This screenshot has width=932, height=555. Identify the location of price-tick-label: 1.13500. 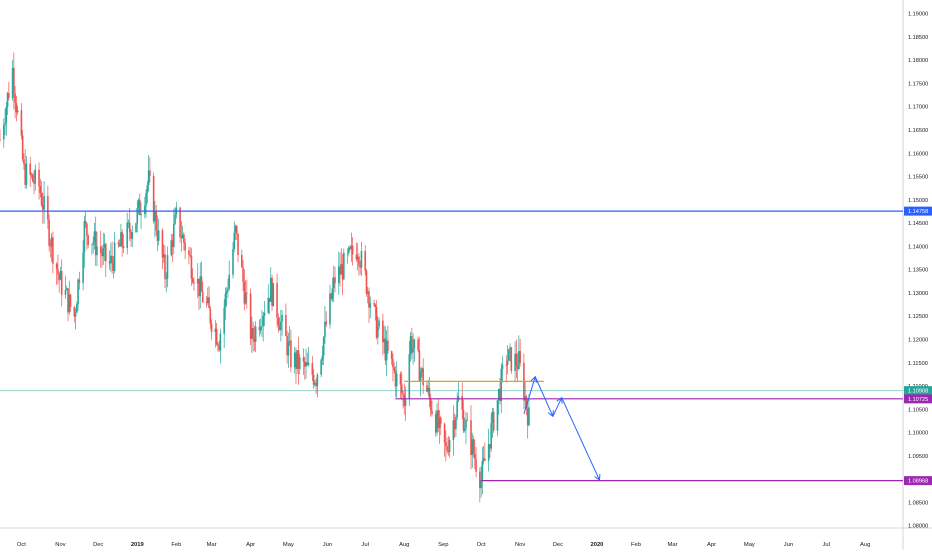
(918, 271).